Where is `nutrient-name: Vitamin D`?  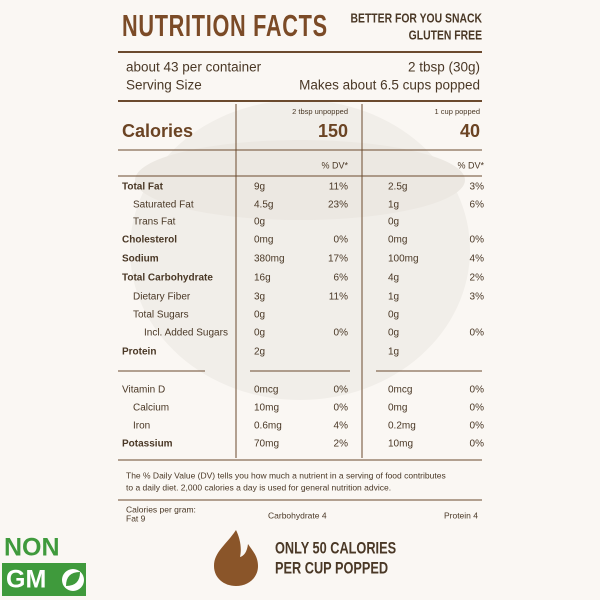 nutrient-name: Vitamin D is located at coordinates (143, 390).